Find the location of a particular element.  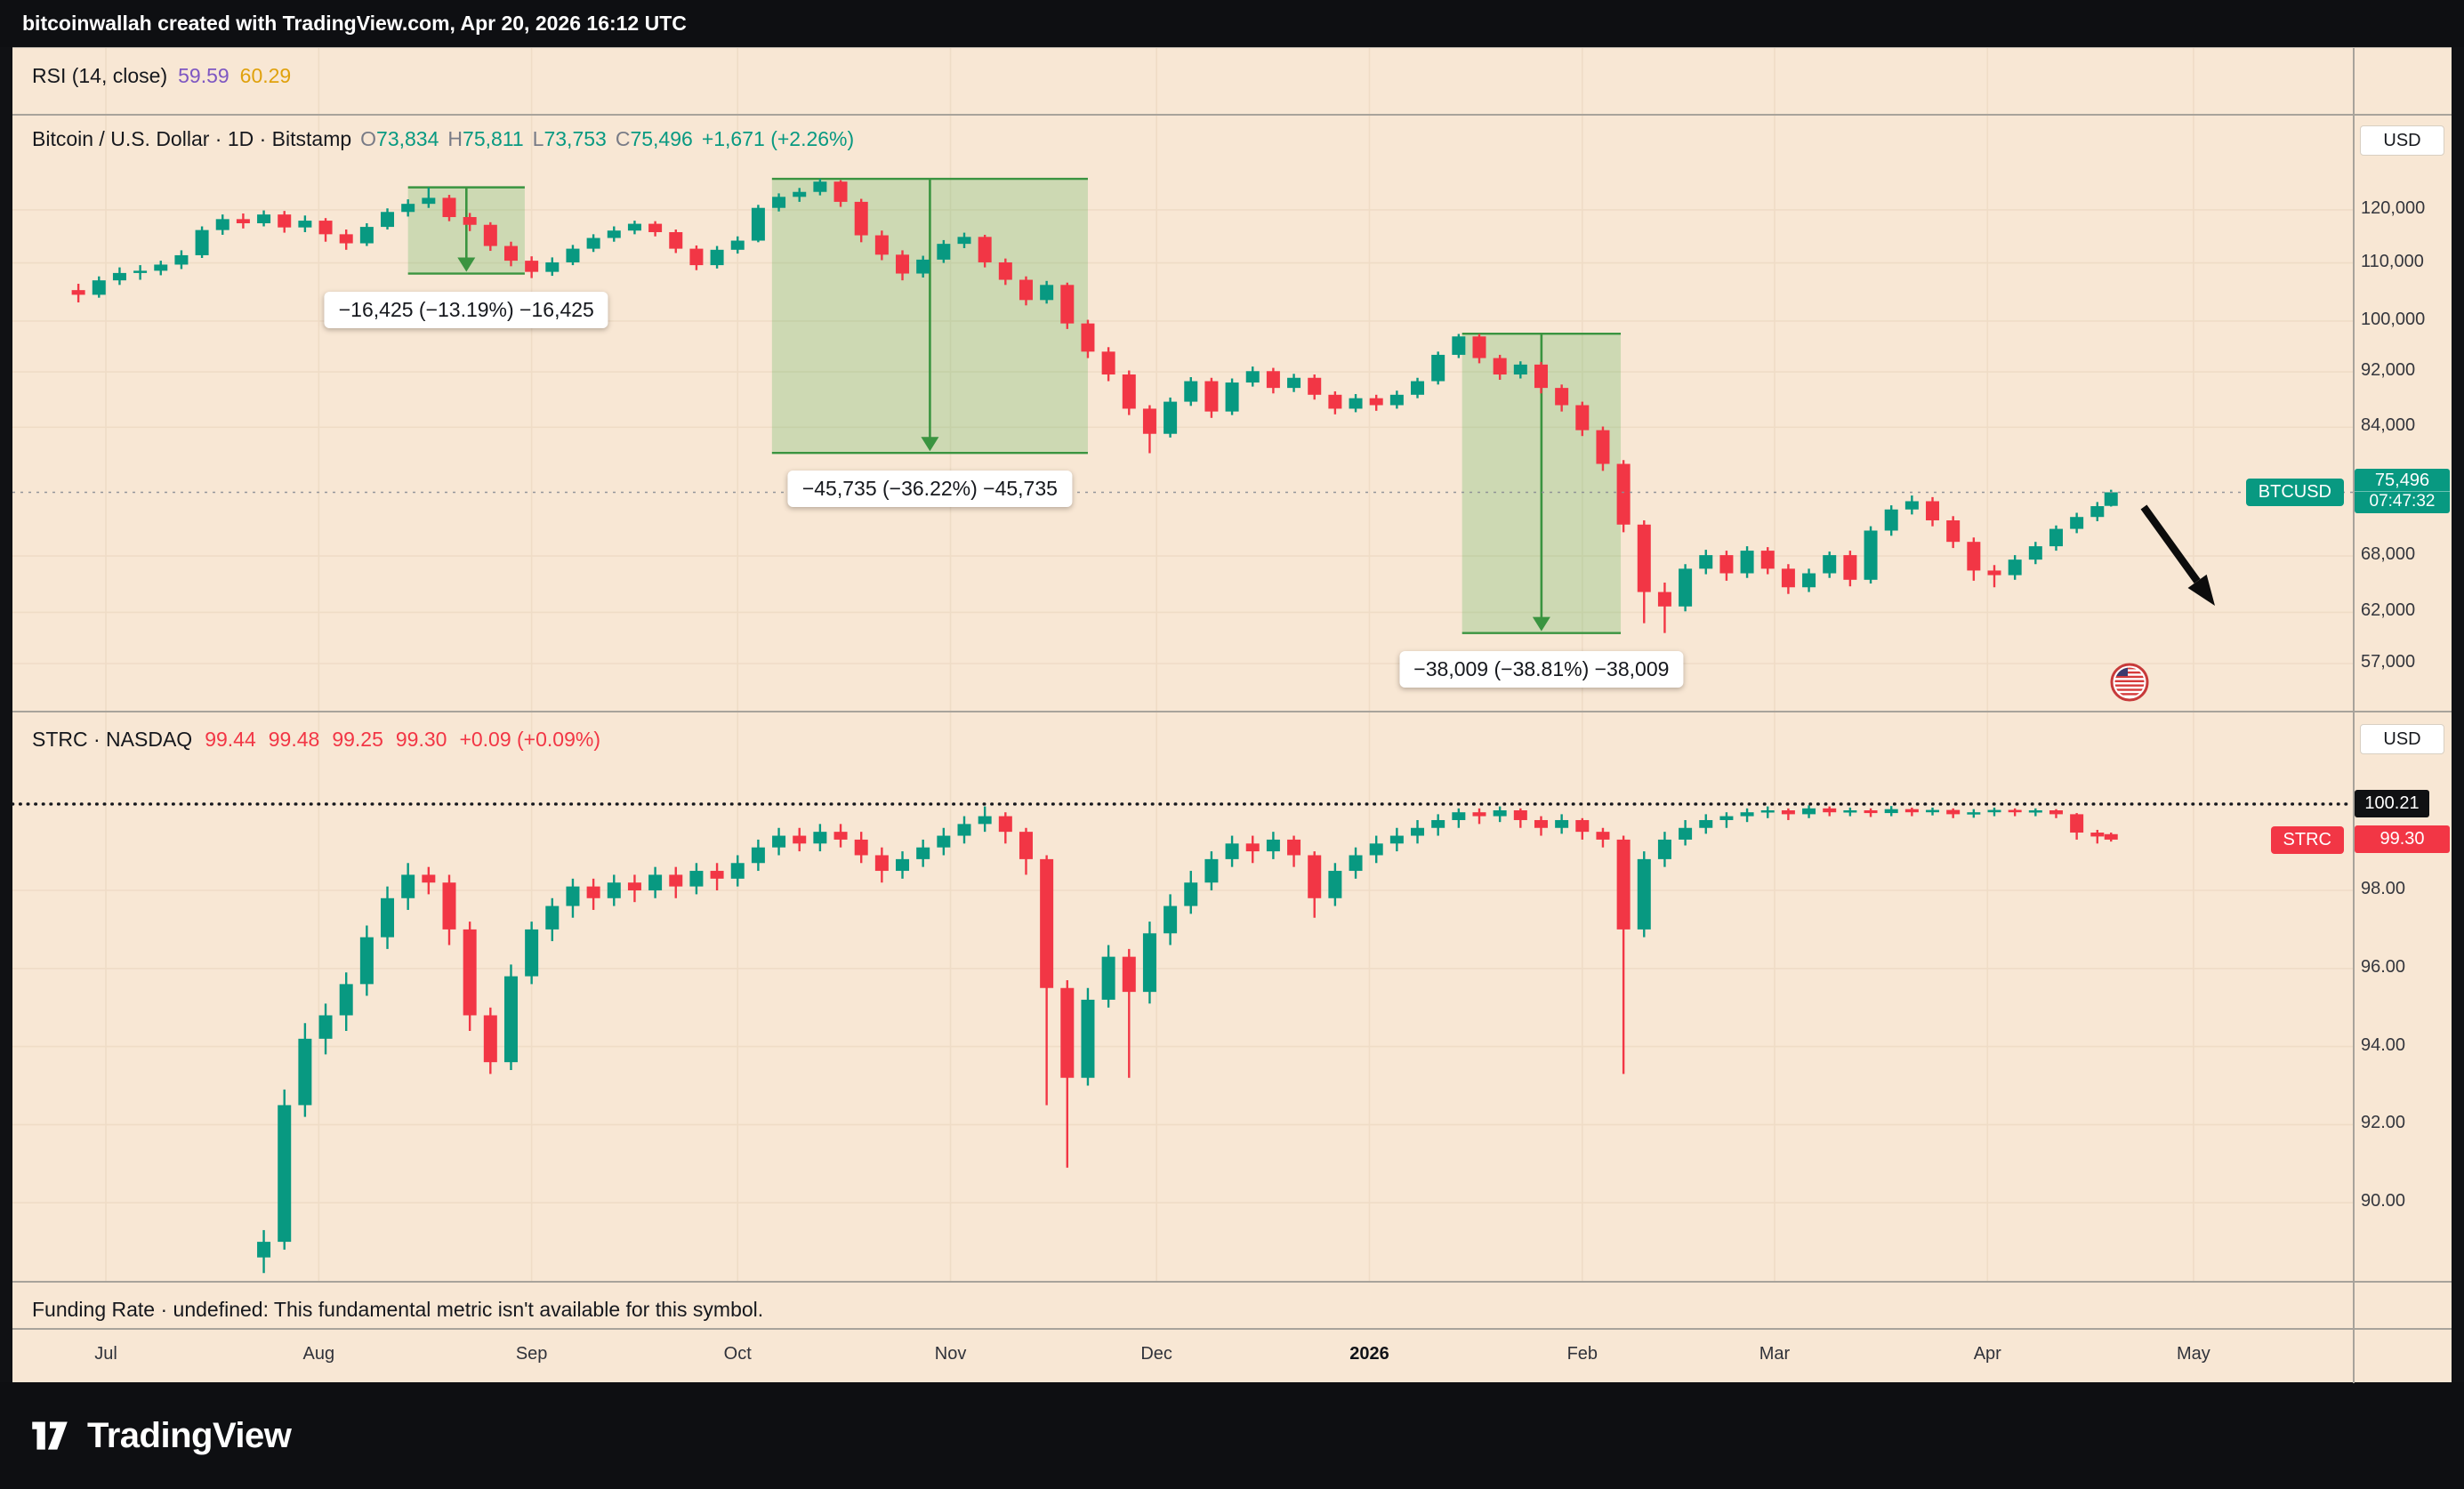

time-tick: Oct is located at coordinates (738, 1354).